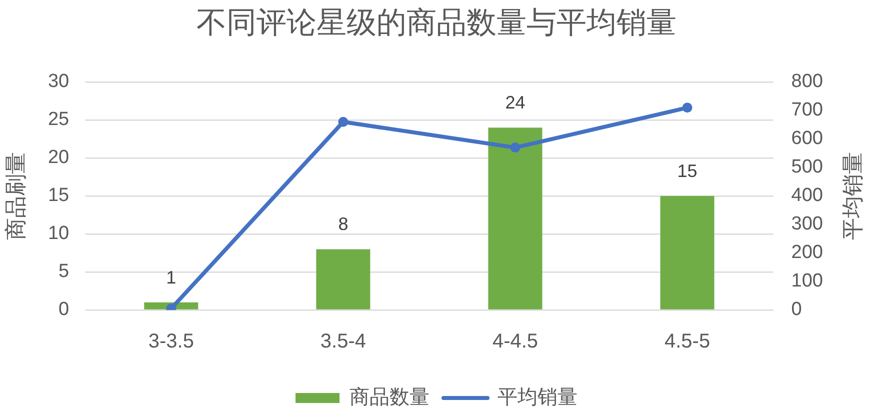 This screenshot has height=420, width=871. What do you see at coordinates (687, 341) in the screenshot?
I see `x-tick-label: 4.5-5` at bounding box center [687, 341].